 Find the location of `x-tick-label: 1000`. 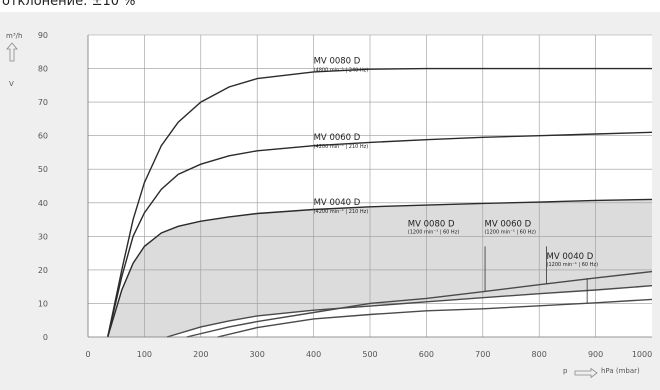

x-tick-label: 1000 is located at coordinates (642, 354).